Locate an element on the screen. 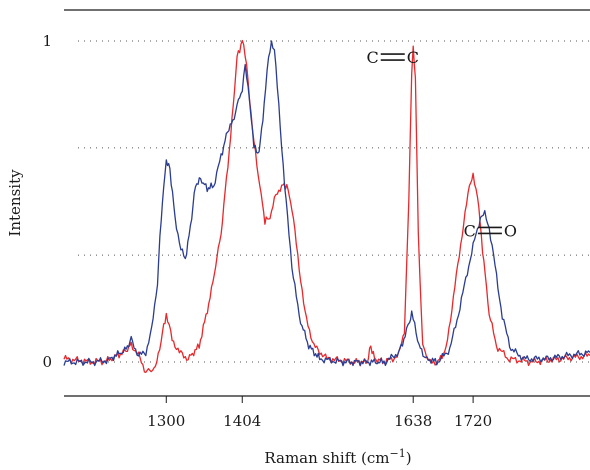 The image size is (590, 470). x-tick-label-1638: 1638 is located at coordinates (413, 421).